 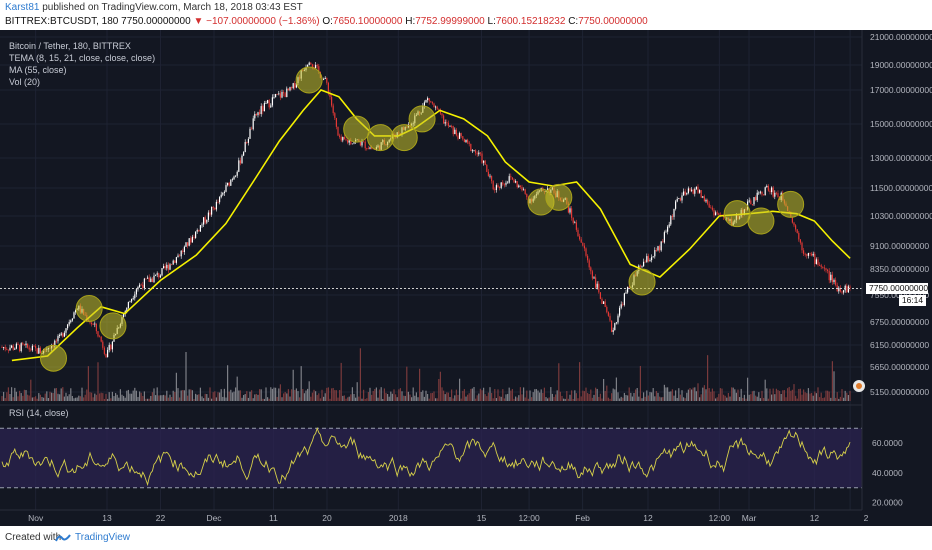 I want to click on flag-icon-dot, so click(x=859, y=386).